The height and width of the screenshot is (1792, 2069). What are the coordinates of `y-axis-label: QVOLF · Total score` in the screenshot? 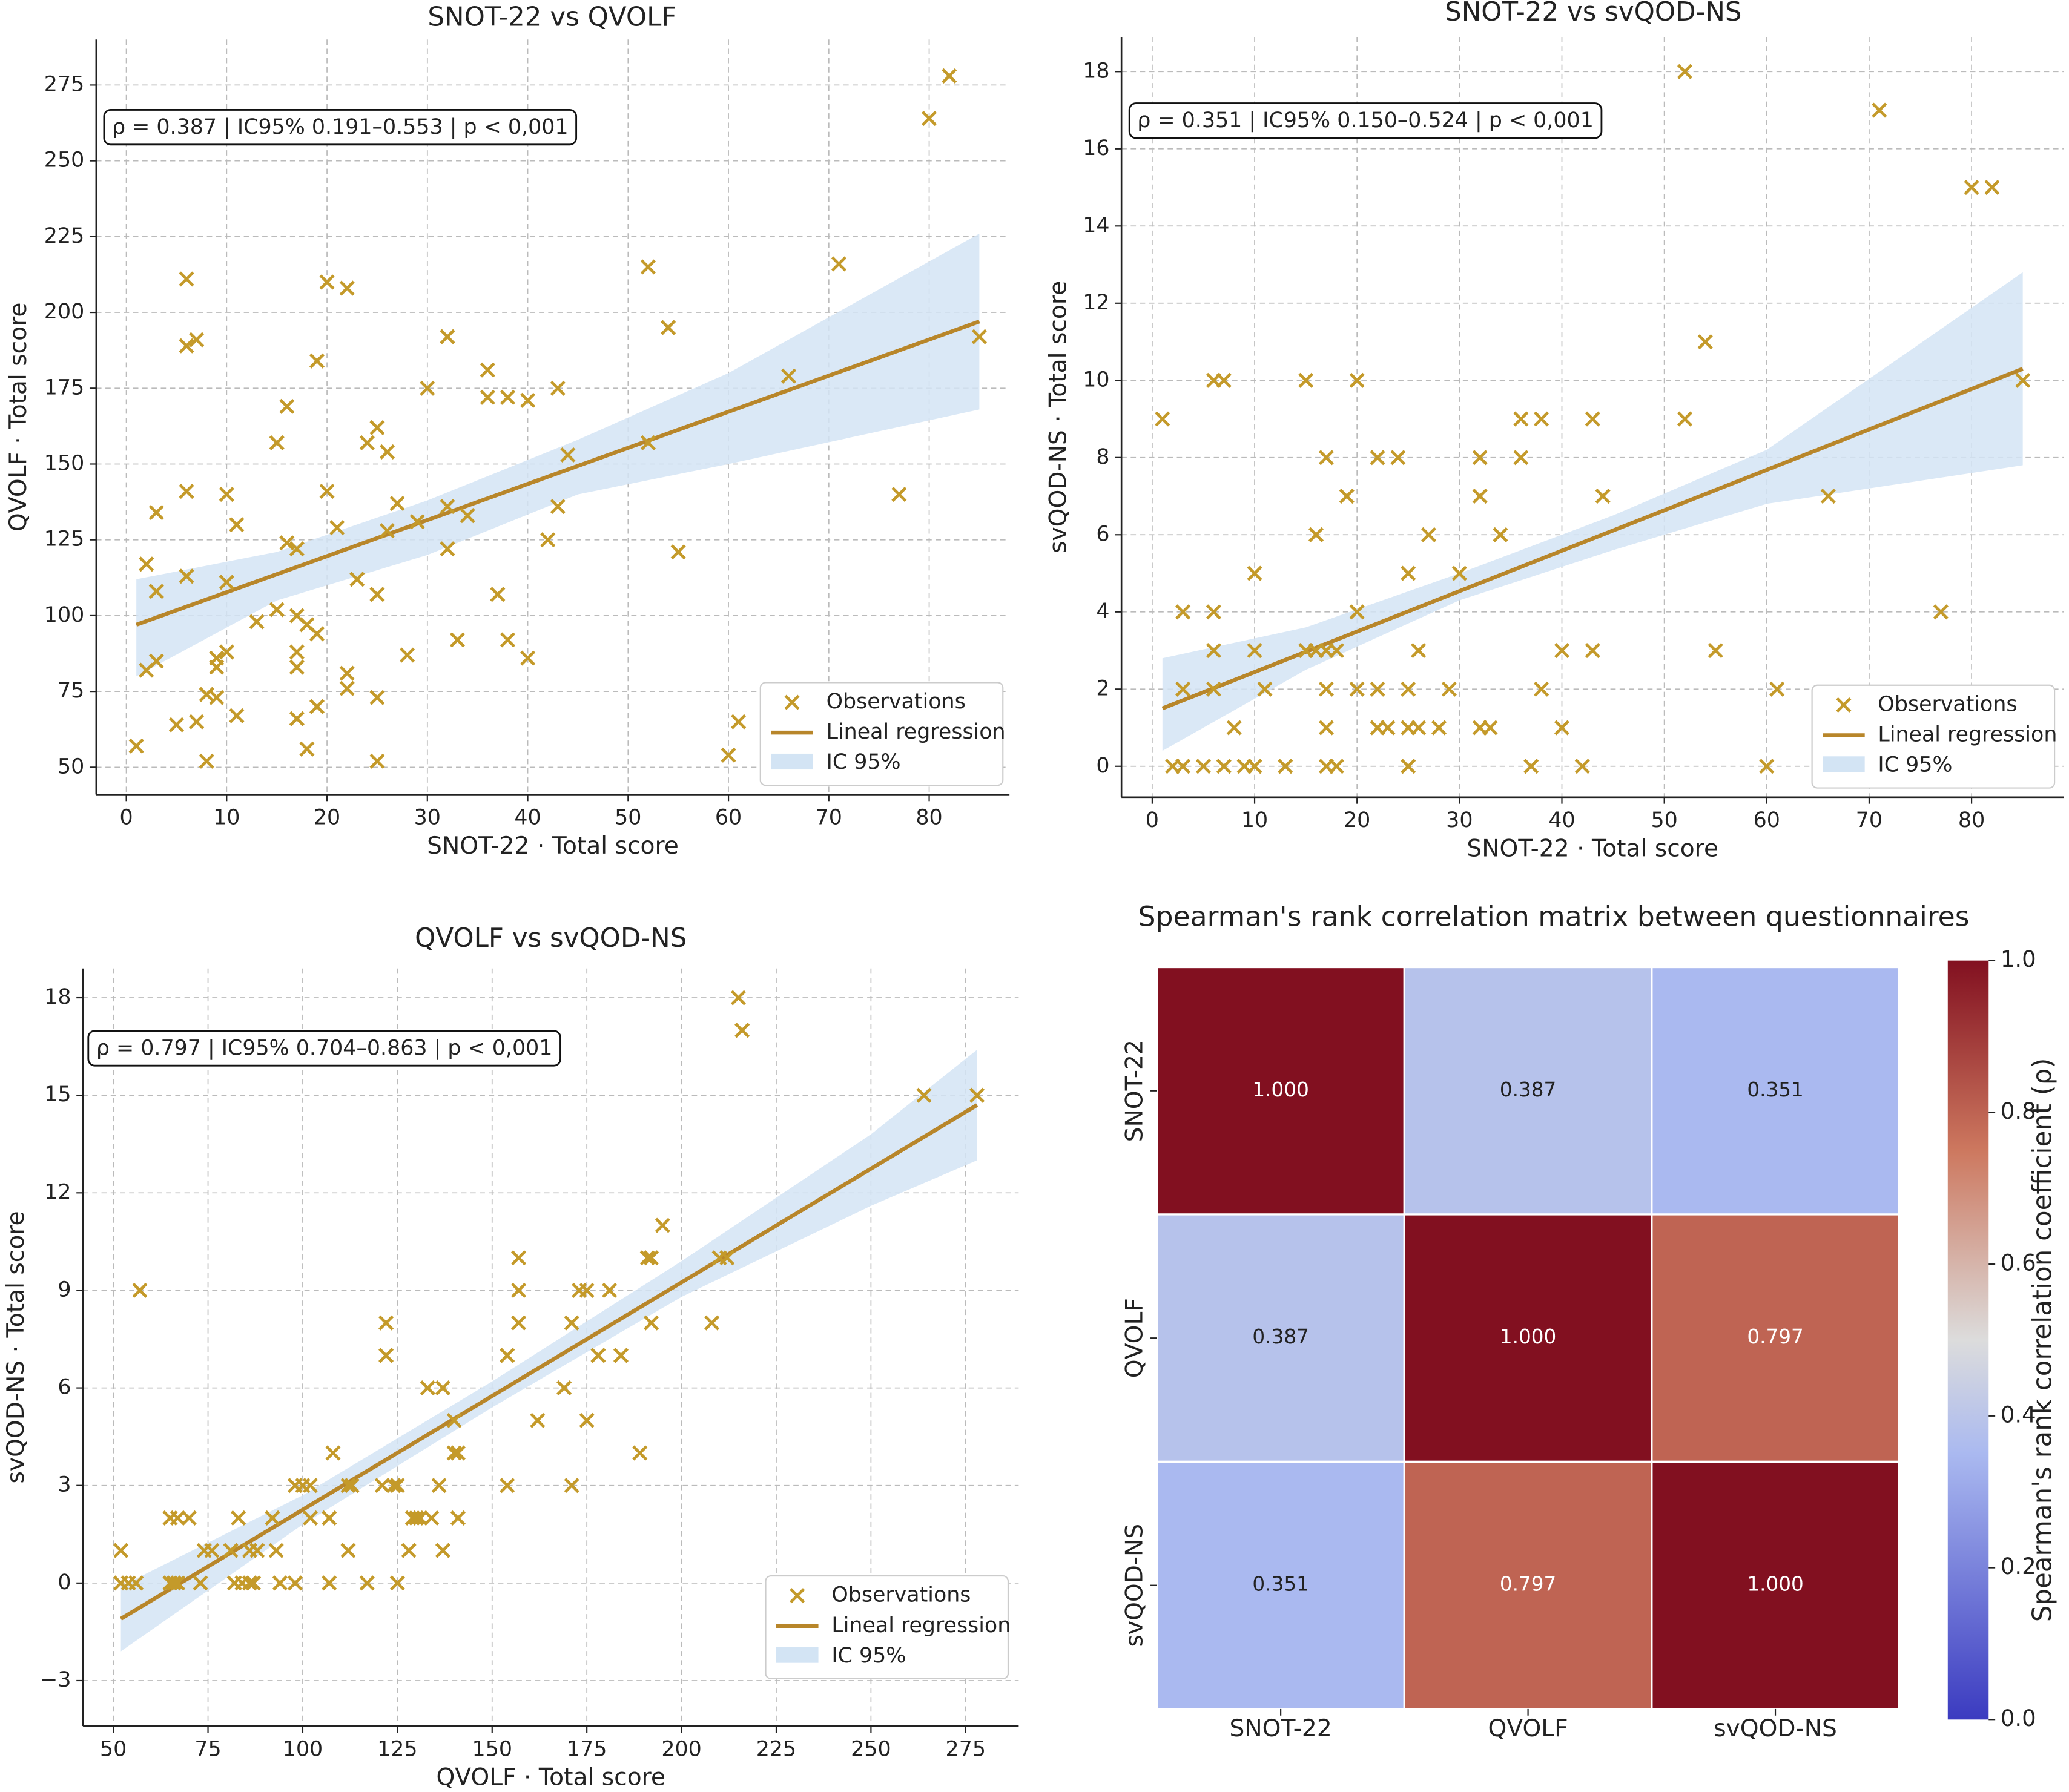 It's located at (18, 417).